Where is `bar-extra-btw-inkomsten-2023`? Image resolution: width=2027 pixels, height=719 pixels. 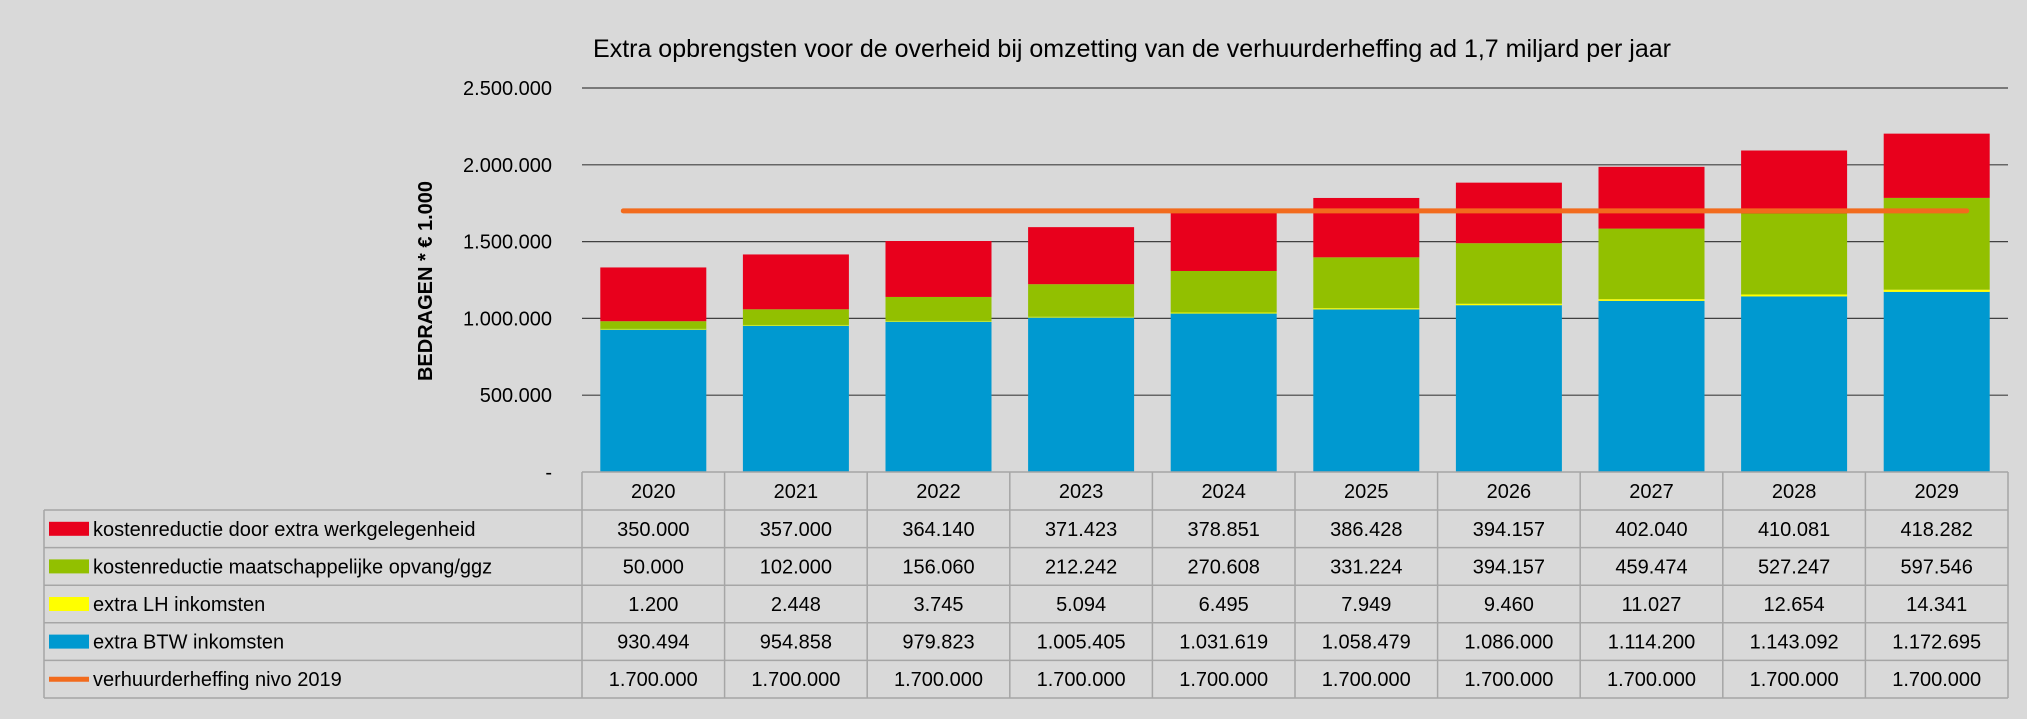
bar-extra-btw-inkomsten-2023 is located at coordinates (1081, 394).